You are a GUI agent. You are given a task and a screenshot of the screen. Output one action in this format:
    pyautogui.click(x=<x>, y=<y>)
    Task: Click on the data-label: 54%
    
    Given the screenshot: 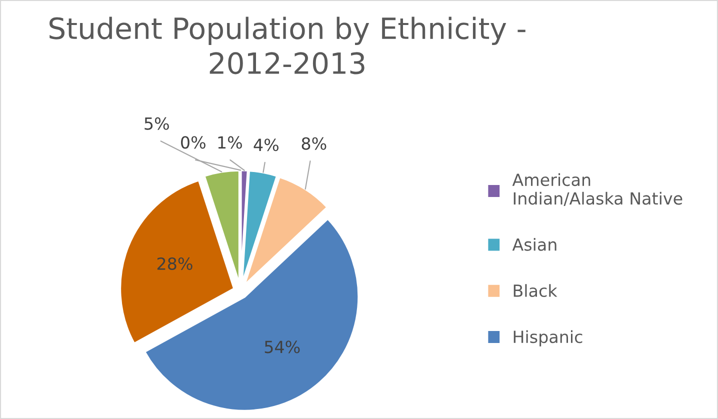 What is the action you would take?
    pyautogui.click(x=282, y=347)
    